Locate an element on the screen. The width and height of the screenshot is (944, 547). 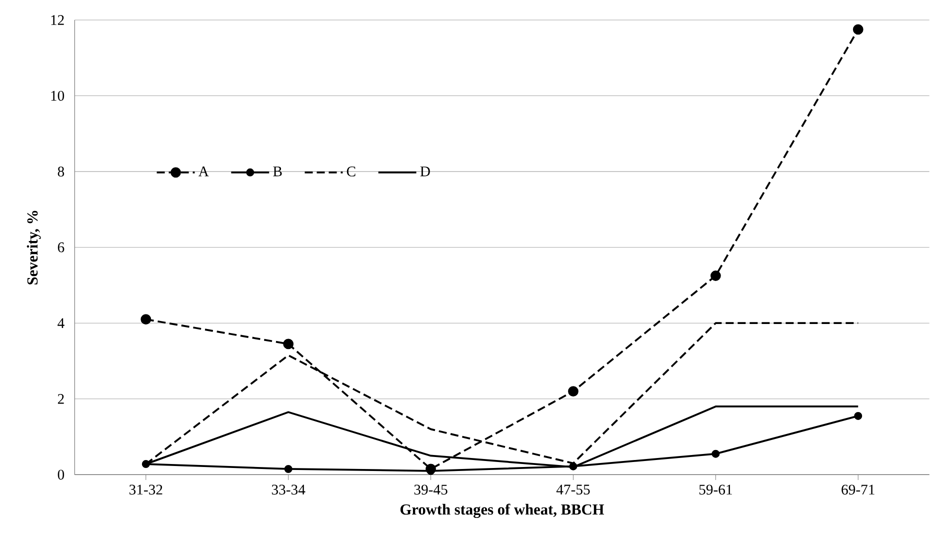
x-tick-label: 31-32 is located at coordinates (145, 489).